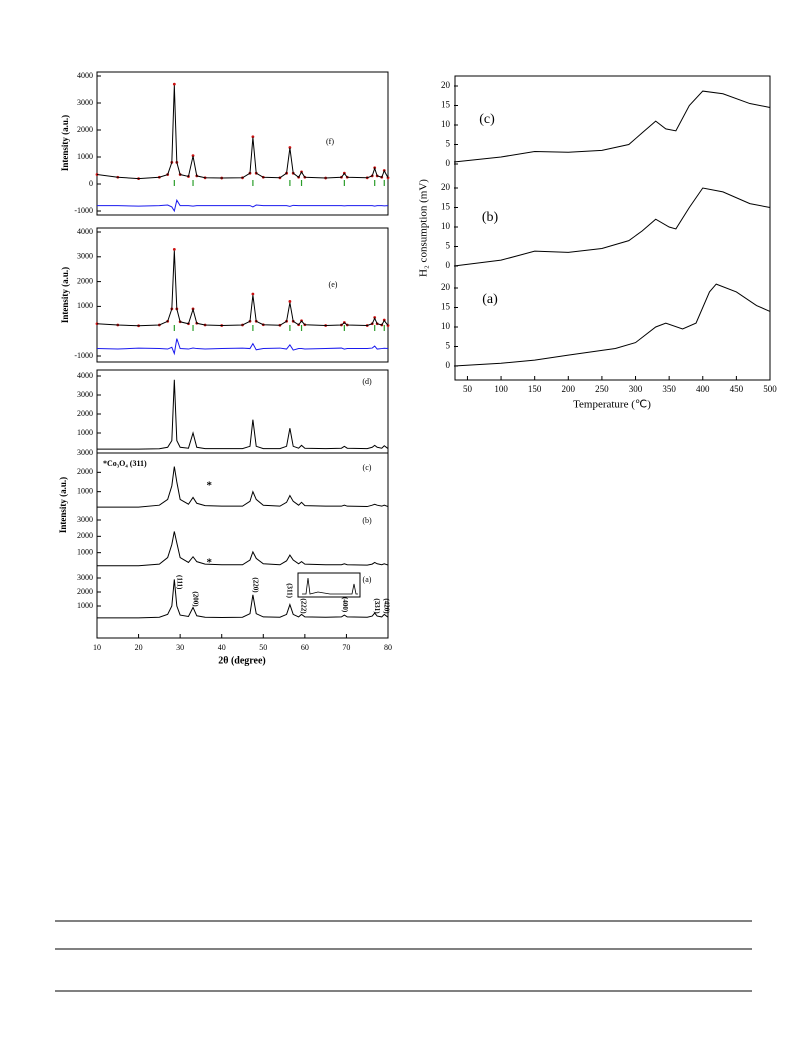 The height and width of the screenshot is (1057, 793). I want to click on annotation: (220), so click(255, 585).